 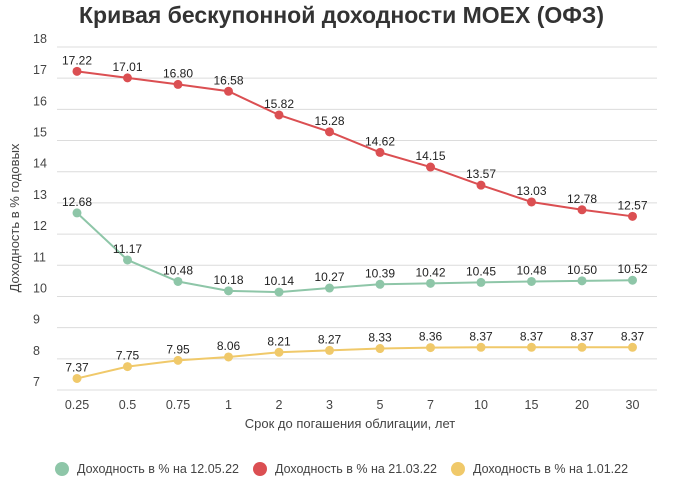 What do you see at coordinates (178, 270) in the screenshot?
I see `data-label: 10.48` at bounding box center [178, 270].